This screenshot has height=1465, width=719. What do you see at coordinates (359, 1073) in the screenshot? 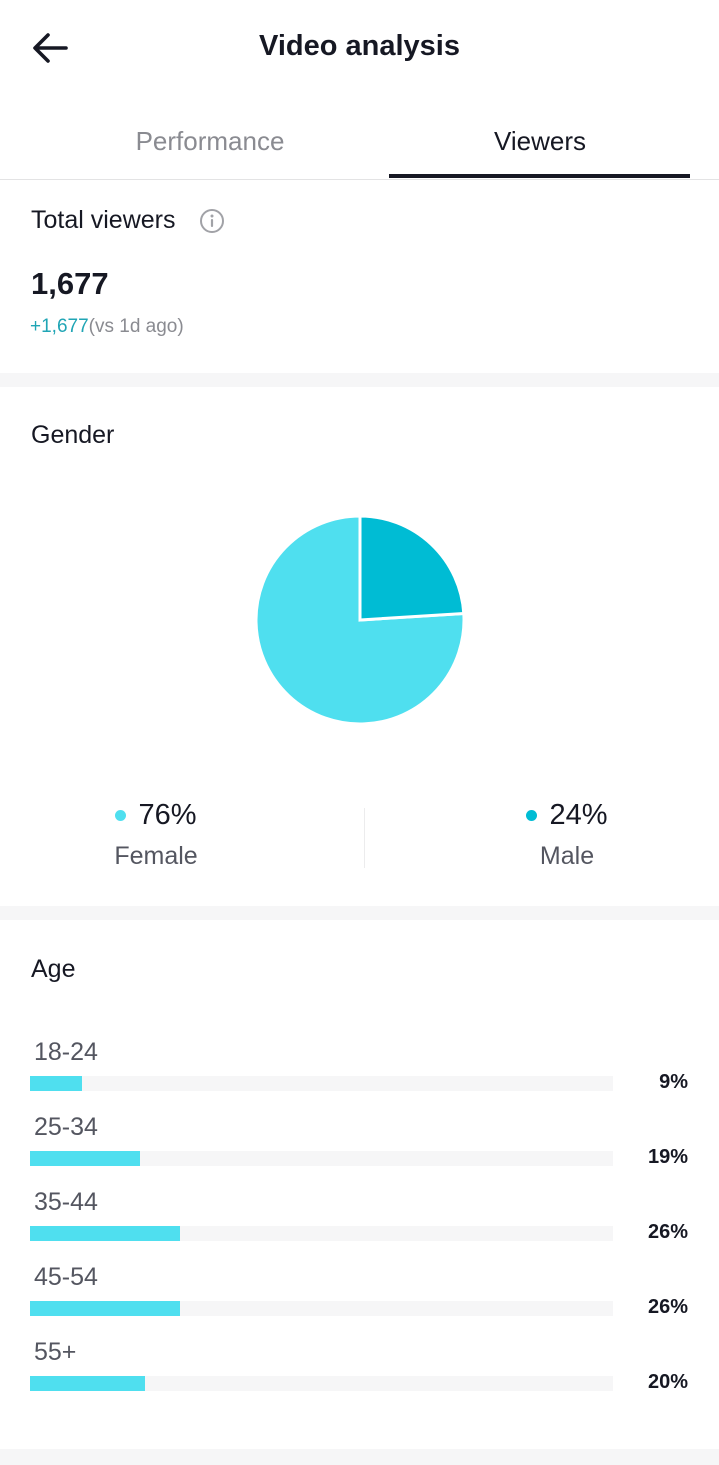
I see `age-row: 18-24 9%` at bounding box center [359, 1073].